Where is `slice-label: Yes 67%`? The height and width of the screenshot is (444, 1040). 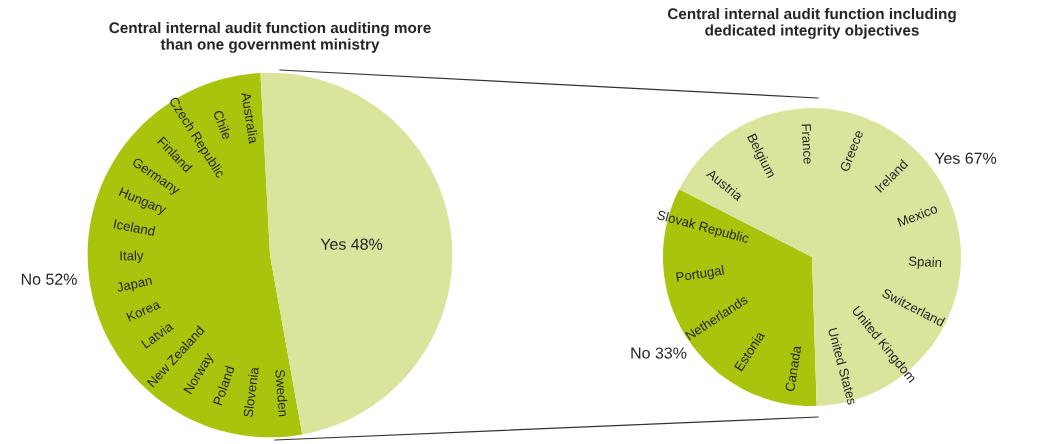
slice-label: Yes 67% is located at coordinates (965, 158).